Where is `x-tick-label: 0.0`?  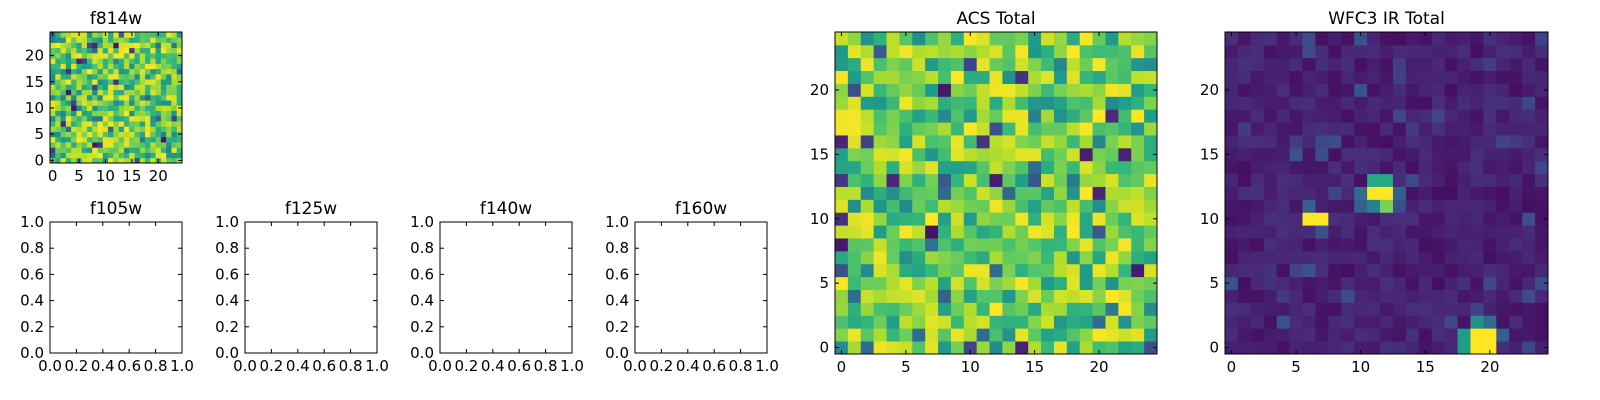
x-tick-label: 0.0 is located at coordinates (245, 366).